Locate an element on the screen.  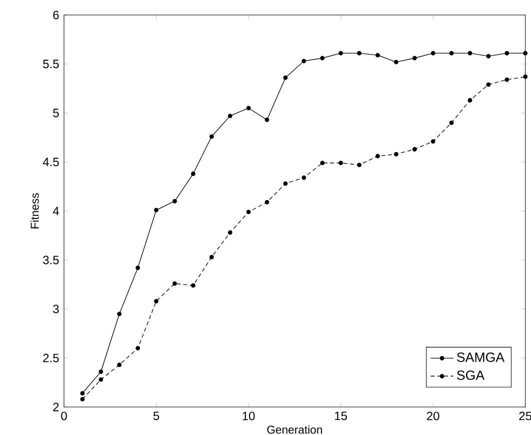
y-tick-label: 5 is located at coordinates (56, 113).